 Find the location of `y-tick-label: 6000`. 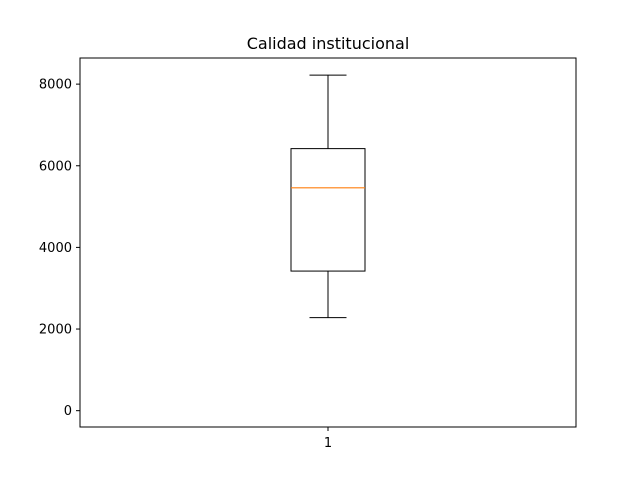

y-tick-label: 6000 is located at coordinates (55, 166).